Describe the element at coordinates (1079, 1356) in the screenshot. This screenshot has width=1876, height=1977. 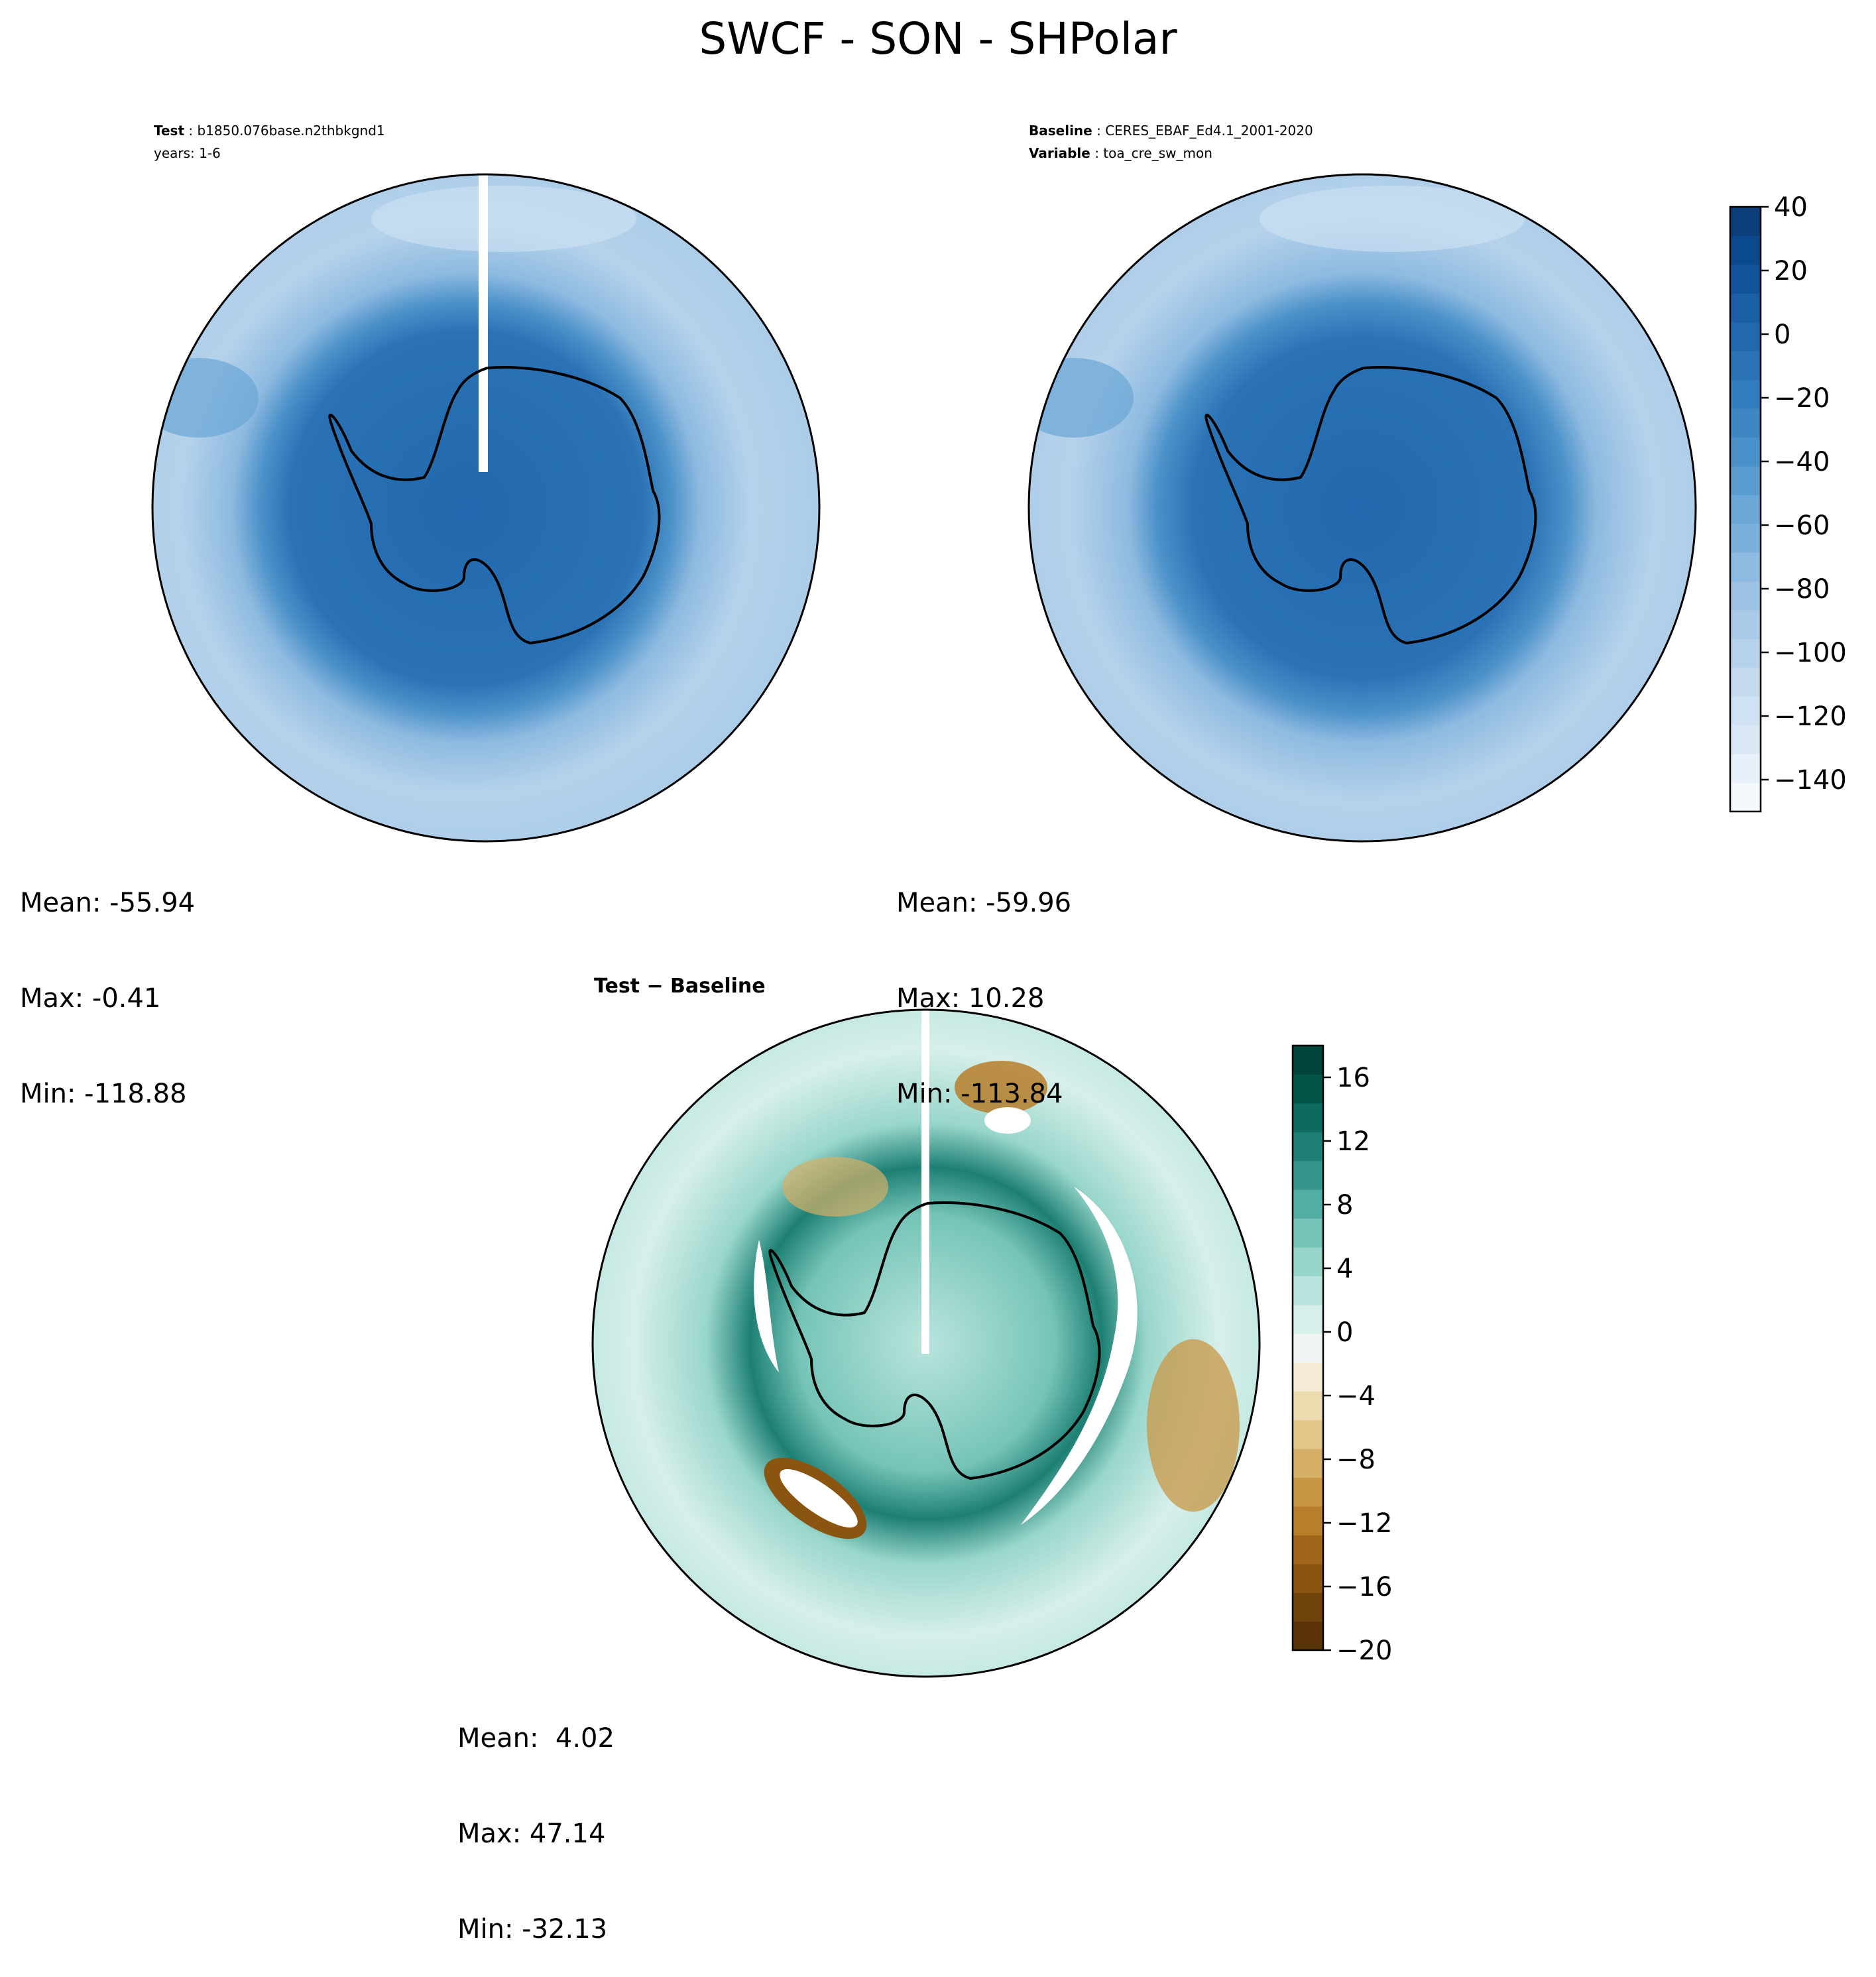
I see `diff-missing-arc` at that location.